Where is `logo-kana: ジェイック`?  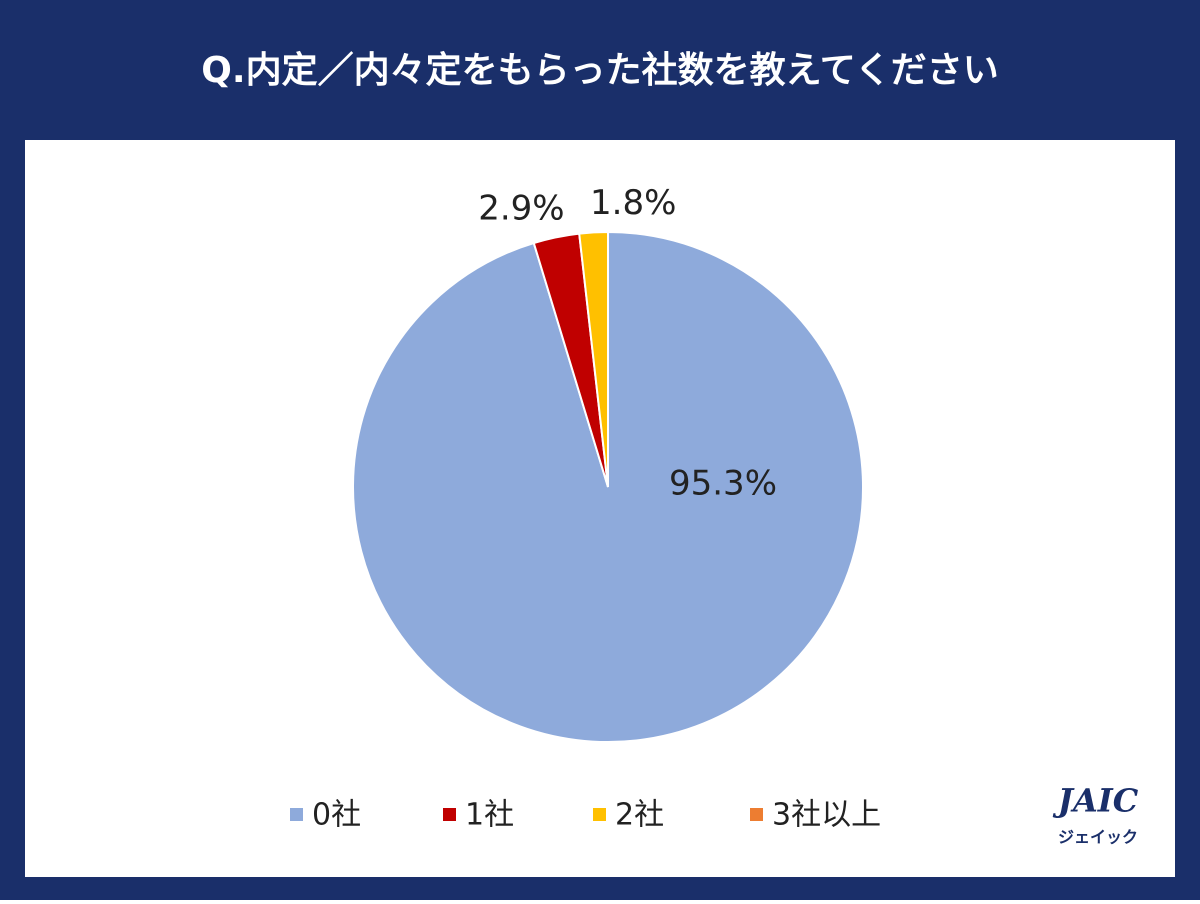
logo-kana: ジェイック is located at coordinates (1098, 837).